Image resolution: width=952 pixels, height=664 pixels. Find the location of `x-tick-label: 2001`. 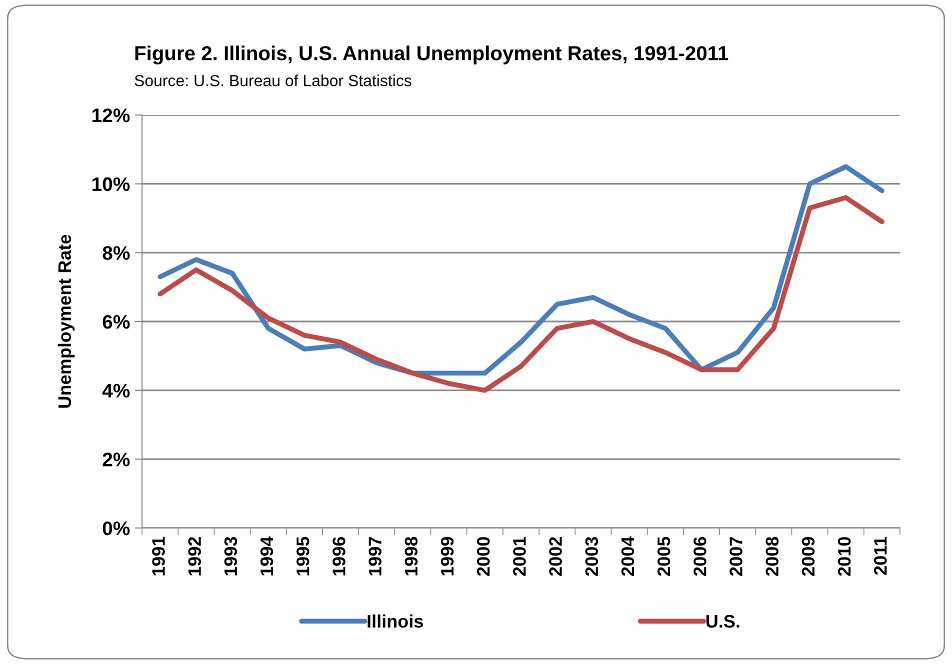

x-tick-label: 2001 is located at coordinates (519, 556).